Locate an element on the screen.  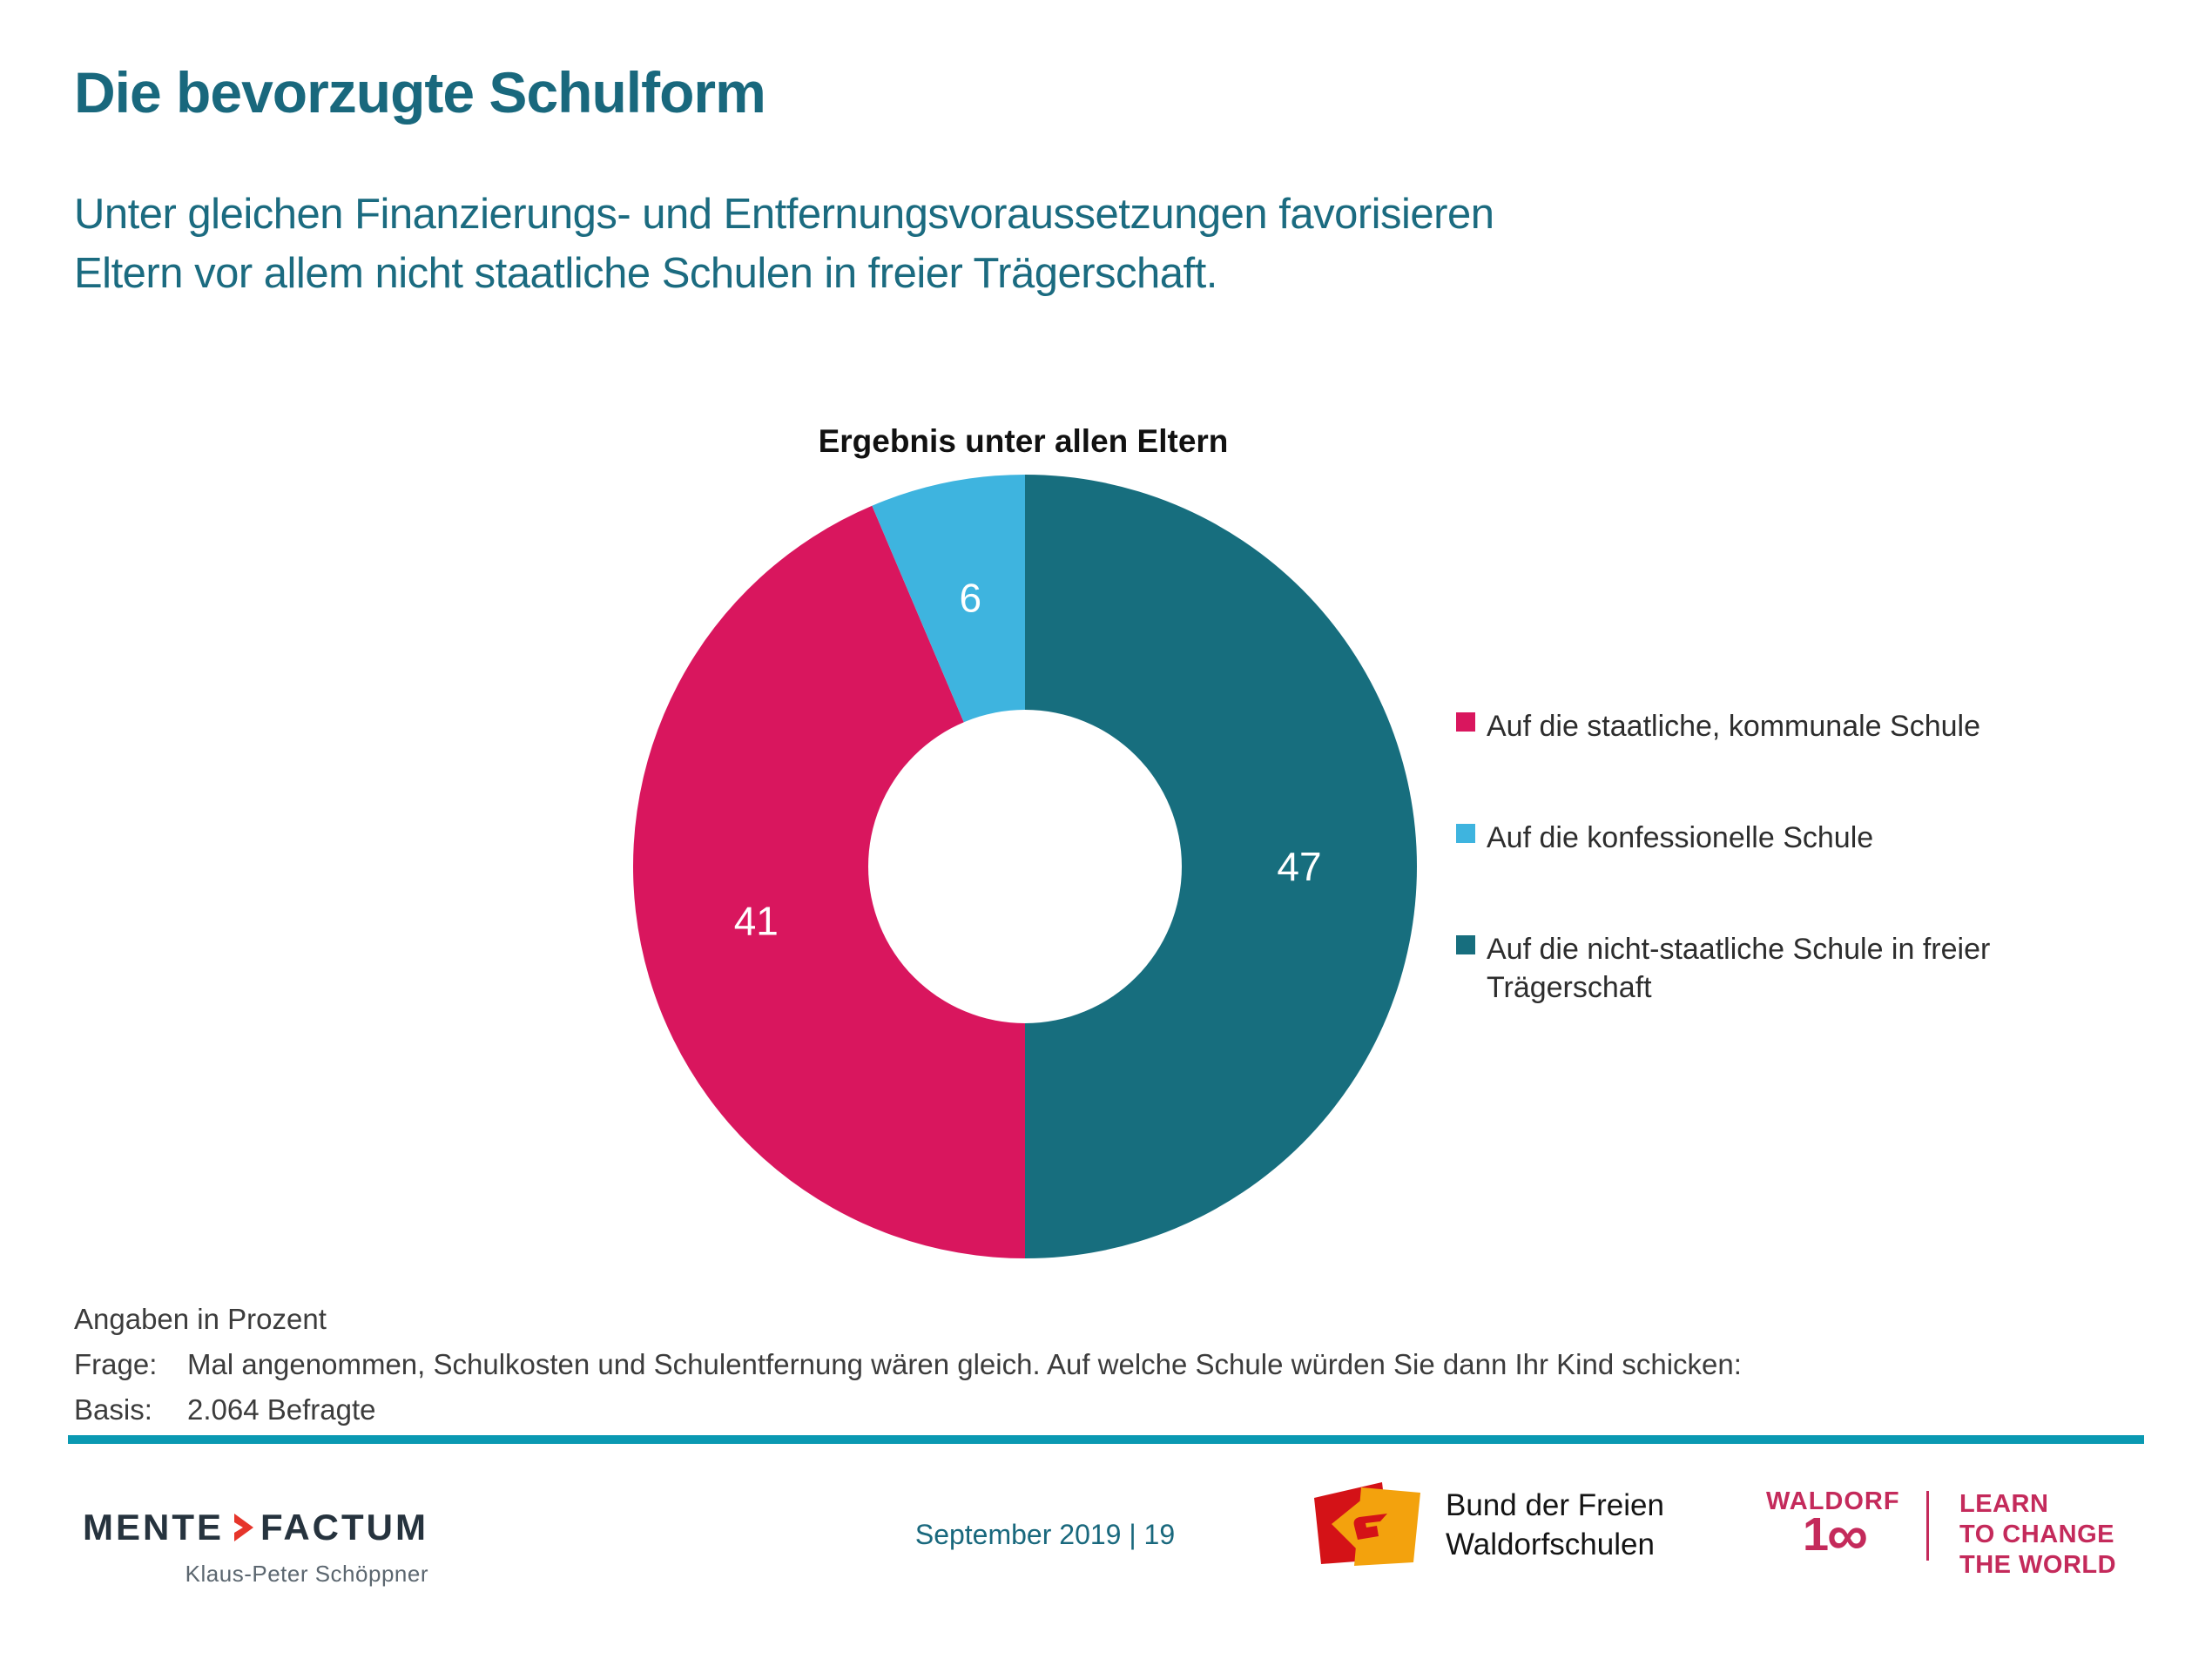
page-title: Die bevorzugte Schulform is located at coordinates (420, 93).